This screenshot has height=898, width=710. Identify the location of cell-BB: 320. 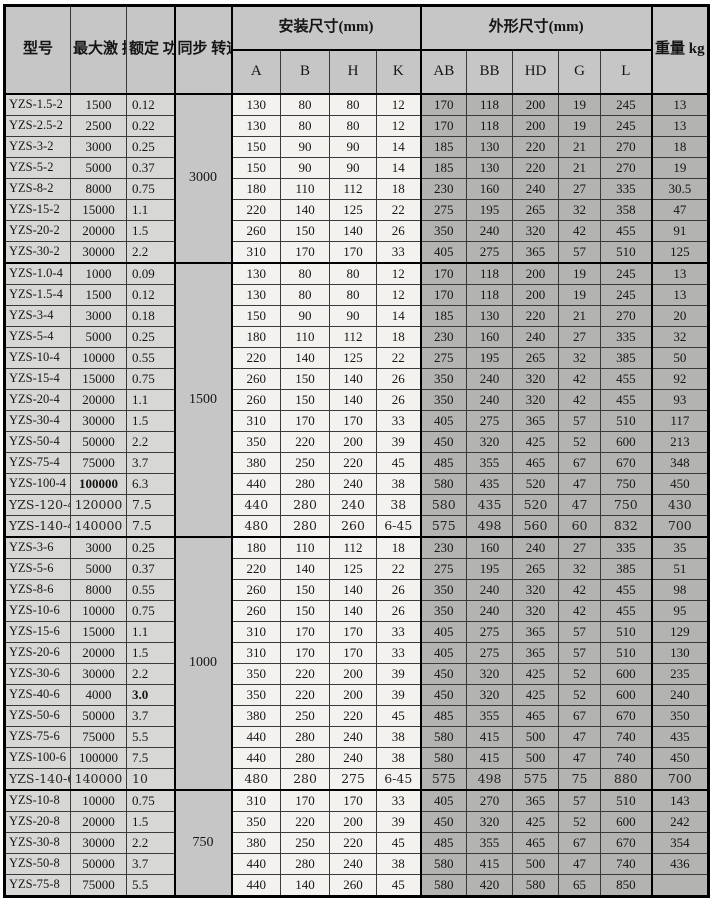
(490, 695).